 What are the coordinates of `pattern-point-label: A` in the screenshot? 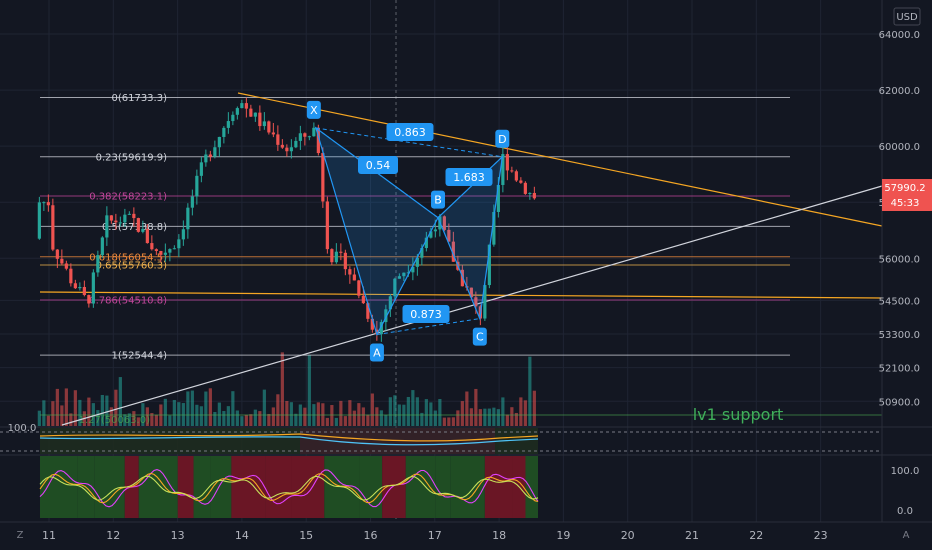 It's located at (377, 353).